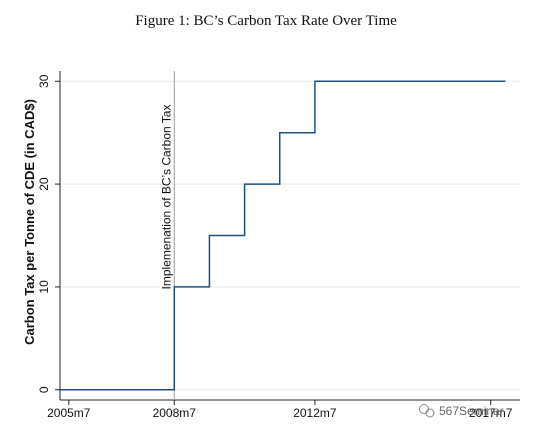 The height and width of the screenshot is (432, 533). What do you see at coordinates (44, 184) in the screenshot?
I see `y-tick-label: 20` at bounding box center [44, 184].